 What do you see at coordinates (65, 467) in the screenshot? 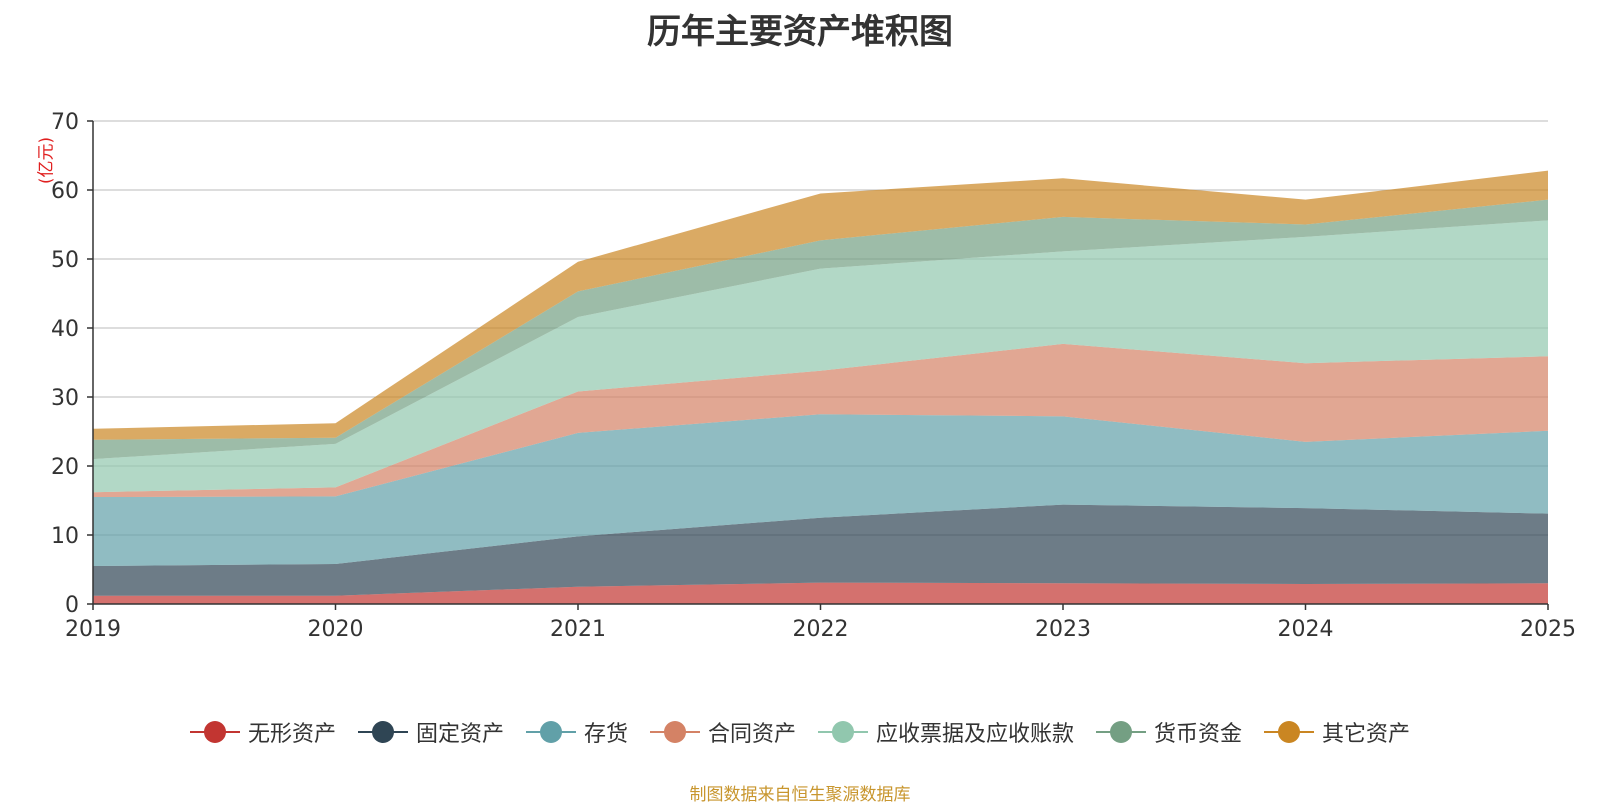
I see `y-tick-label: 20` at bounding box center [65, 467].